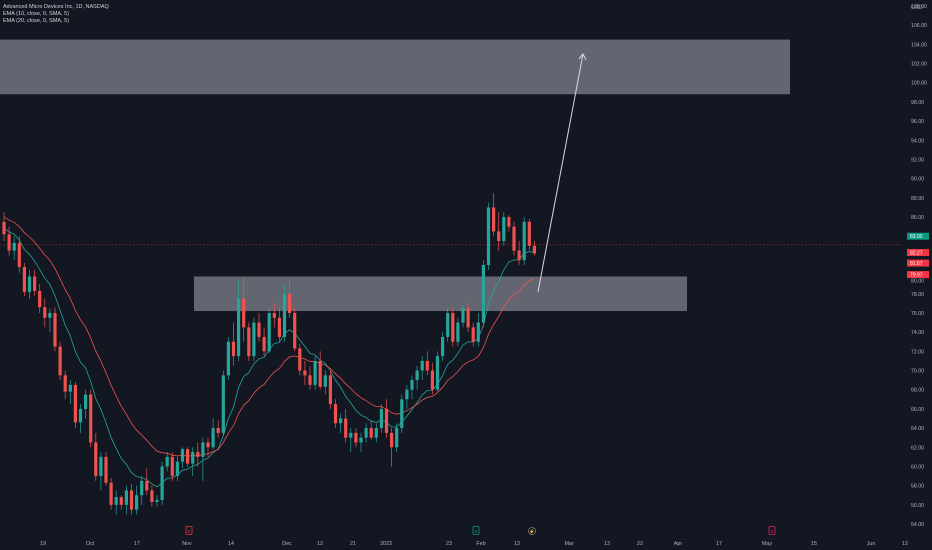  Describe the element at coordinates (562, 172) in the screenshot. I see `projection-arrow` at that location.